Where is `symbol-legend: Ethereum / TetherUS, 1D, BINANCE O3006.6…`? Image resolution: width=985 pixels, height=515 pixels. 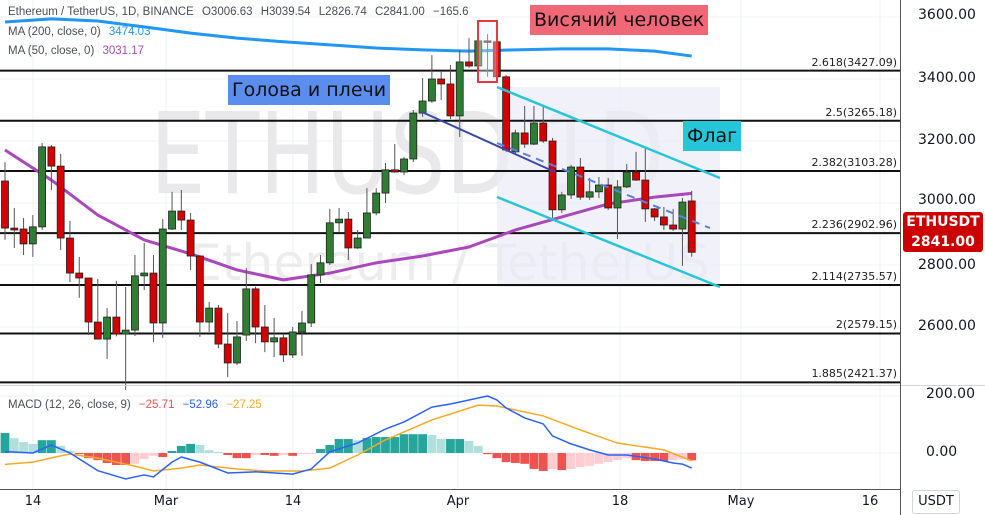 symbol-legend: Ethereum / TetherUS, 1D, BINANCE O3006.6… is located at coordinates (241, 12).